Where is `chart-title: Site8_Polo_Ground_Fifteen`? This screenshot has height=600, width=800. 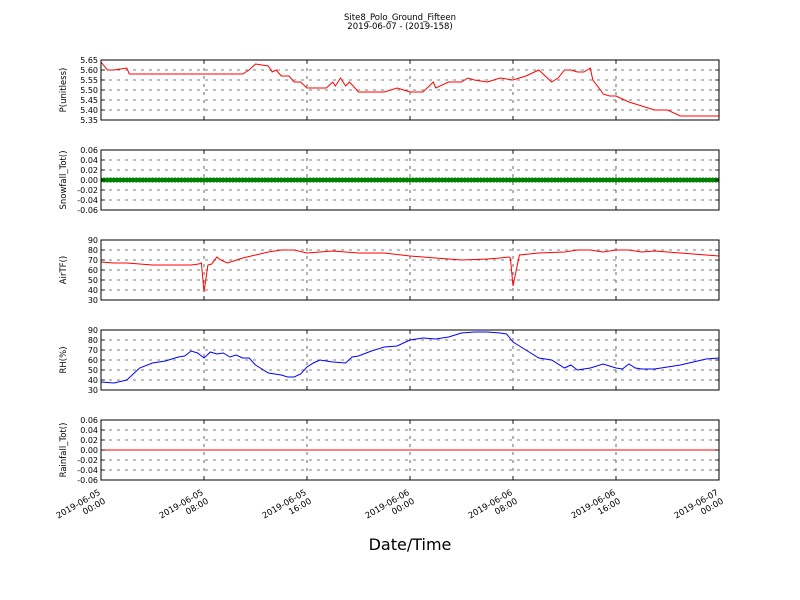 chart-title: Site8_Polo_Ground_Fifteen is located at coordinates (400, 18).